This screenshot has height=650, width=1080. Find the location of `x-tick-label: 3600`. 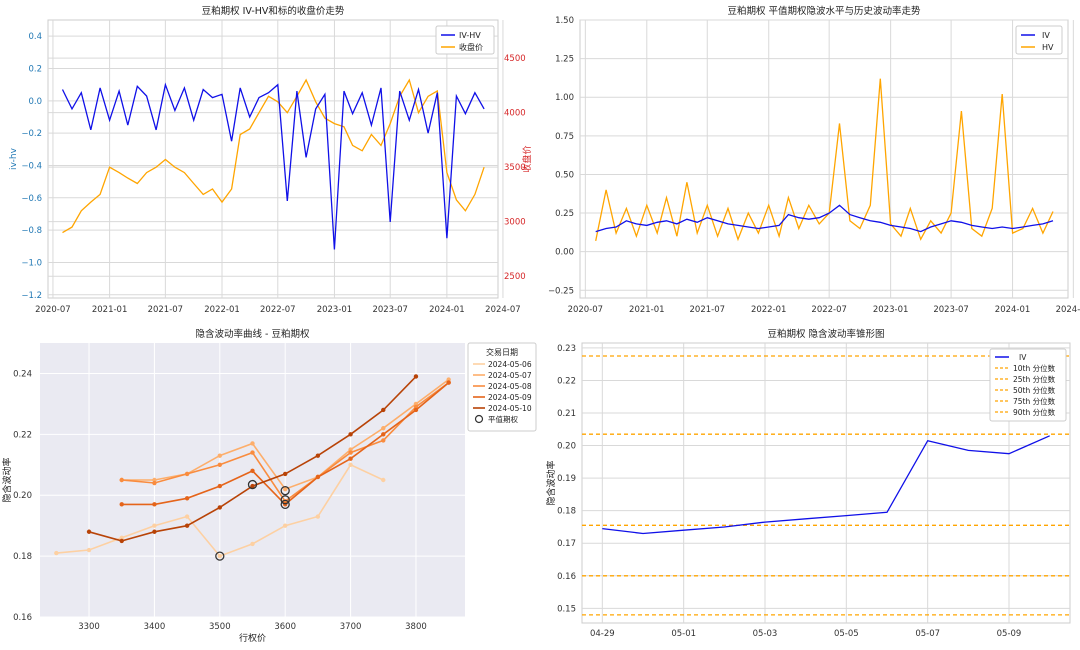

x-tick-label: 3600 is located at coordinates (285, 627).